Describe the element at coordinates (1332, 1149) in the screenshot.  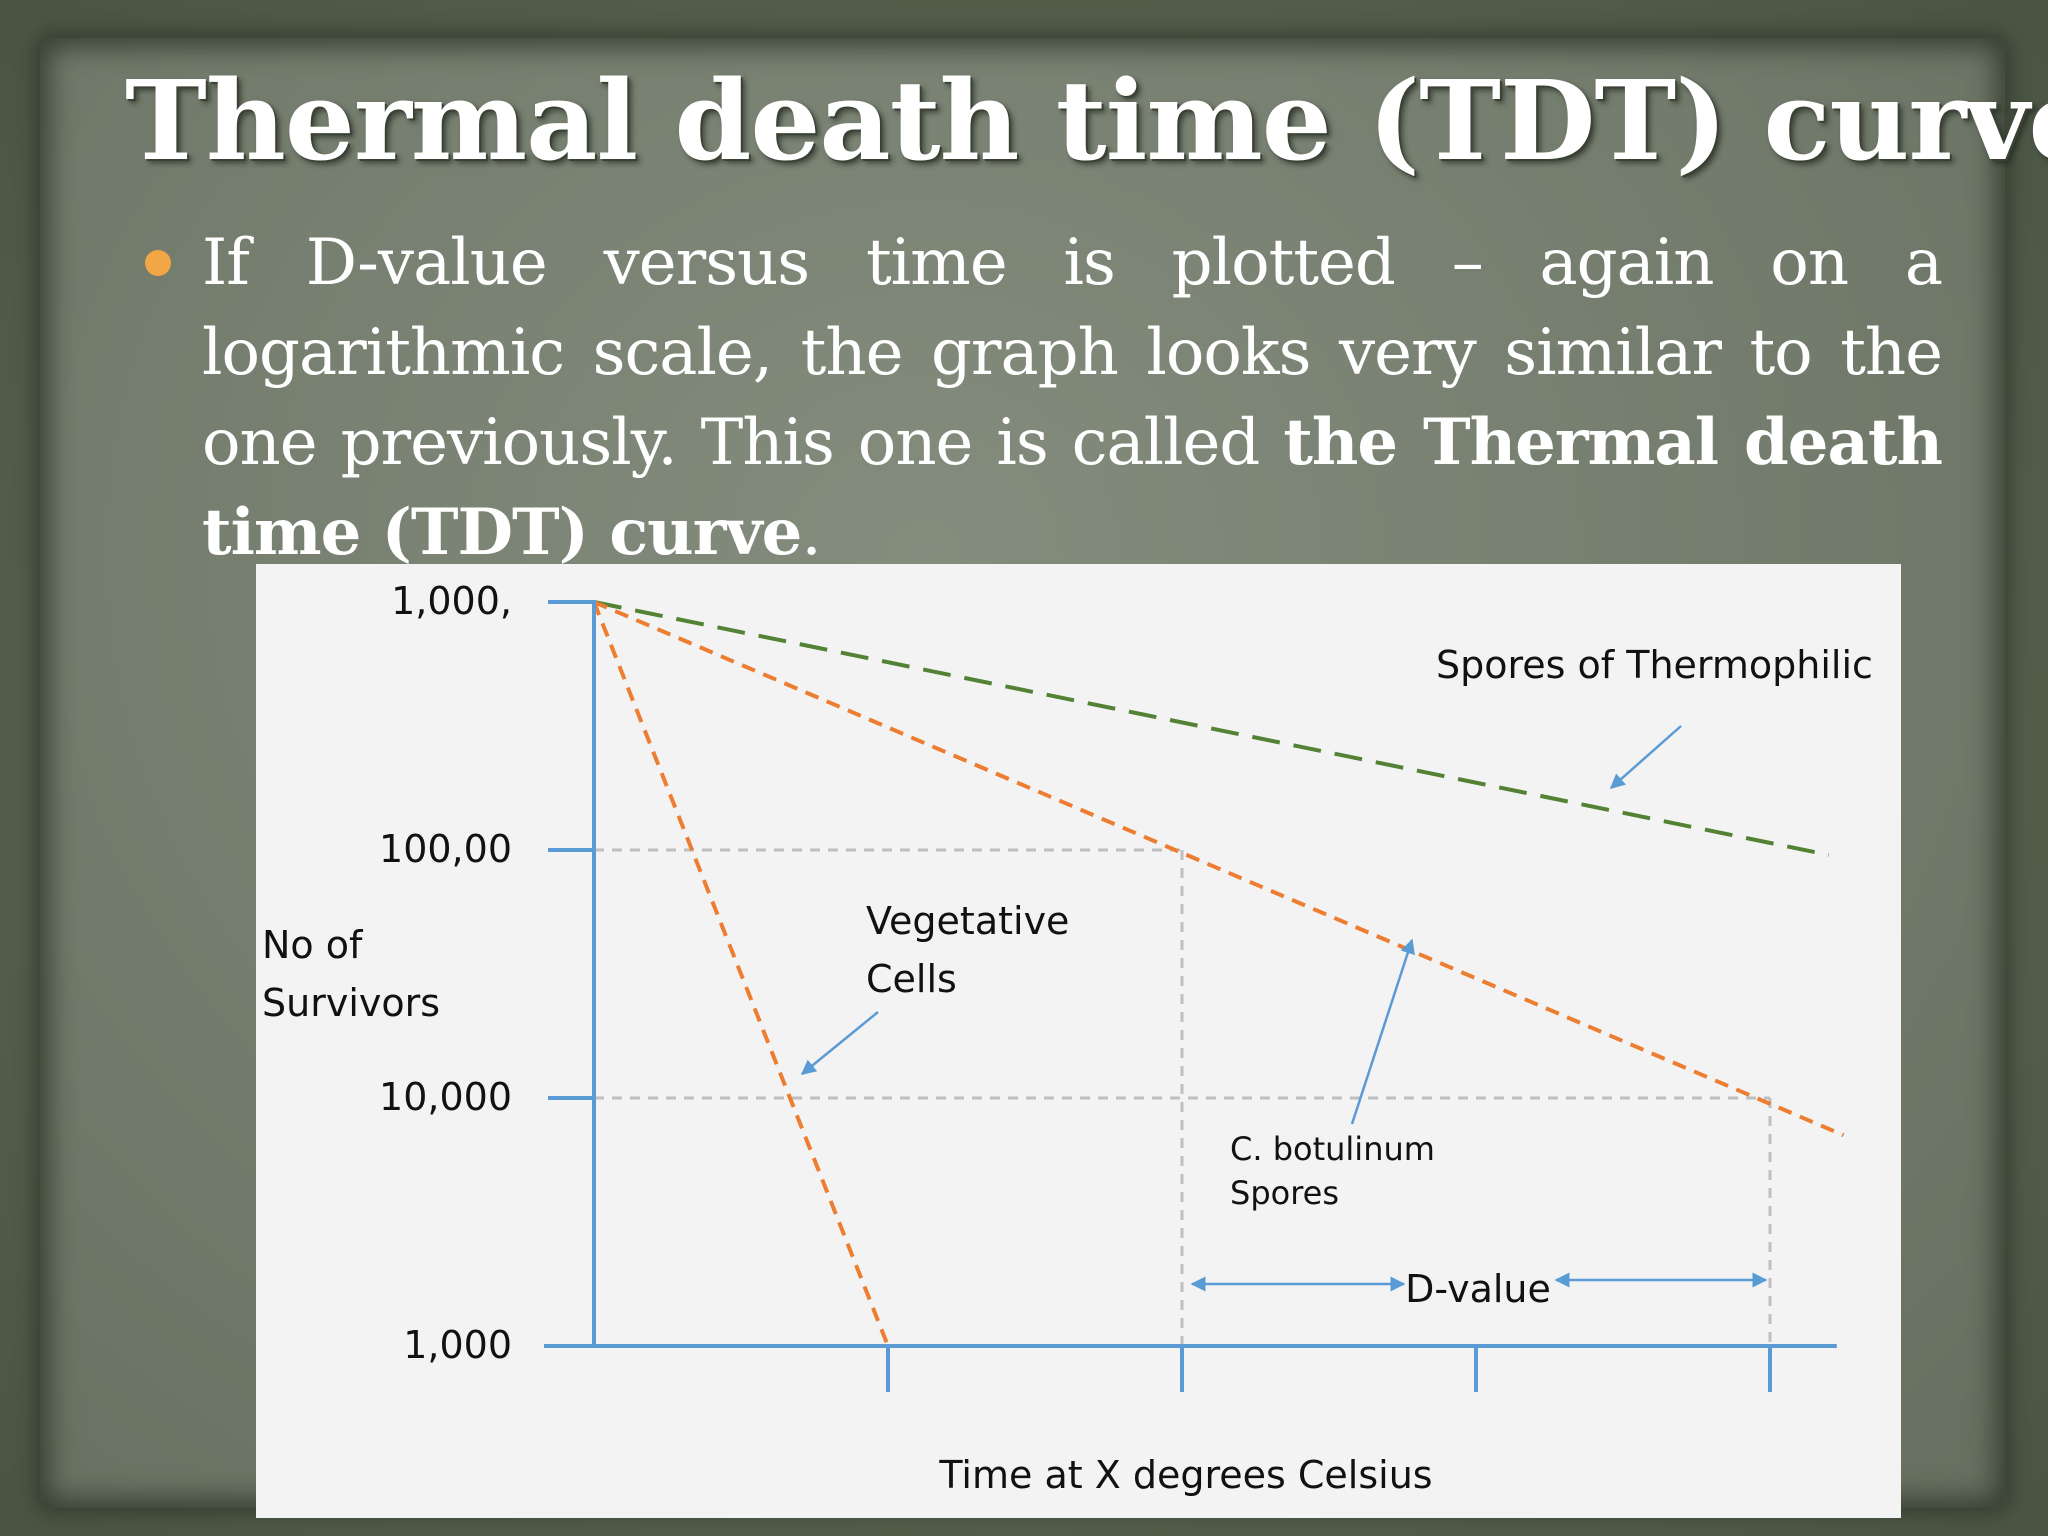
I see `botulinum-label-line1: C. botulinum` at that location.